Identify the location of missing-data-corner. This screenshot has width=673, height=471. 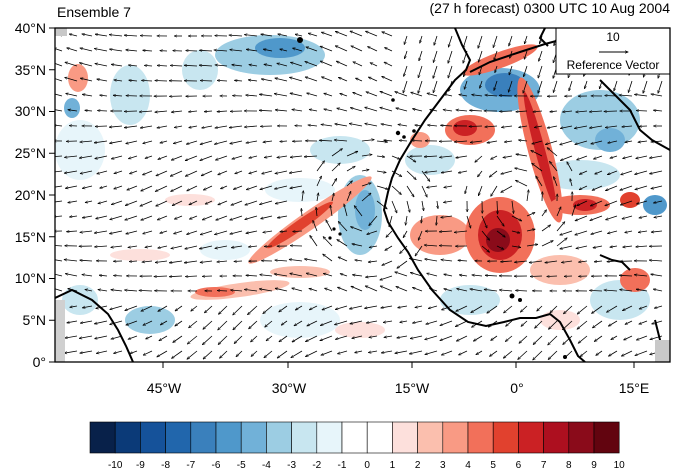
(662, 351).